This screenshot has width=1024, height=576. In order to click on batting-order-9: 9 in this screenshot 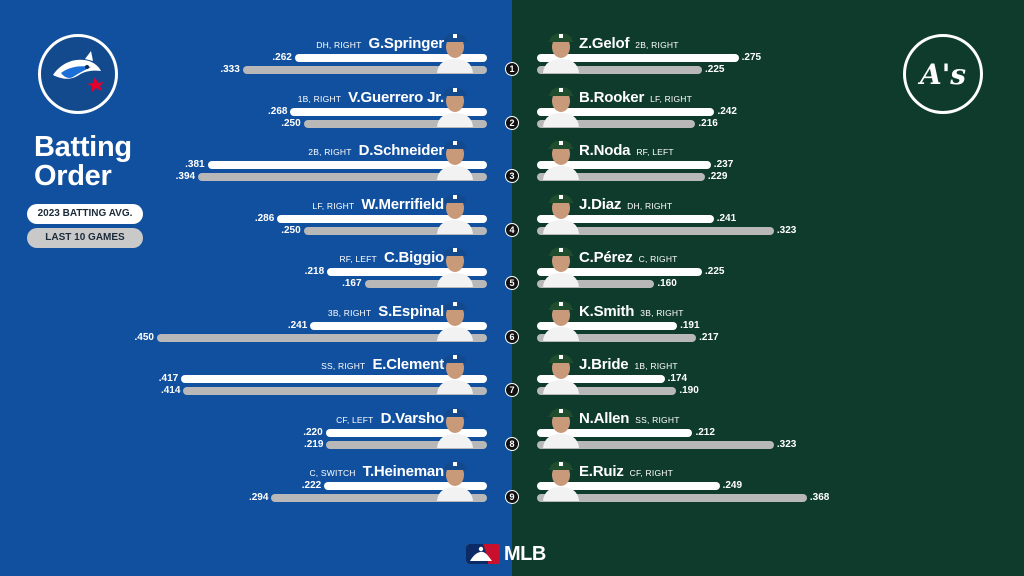, I will do `click(512, 497)`.